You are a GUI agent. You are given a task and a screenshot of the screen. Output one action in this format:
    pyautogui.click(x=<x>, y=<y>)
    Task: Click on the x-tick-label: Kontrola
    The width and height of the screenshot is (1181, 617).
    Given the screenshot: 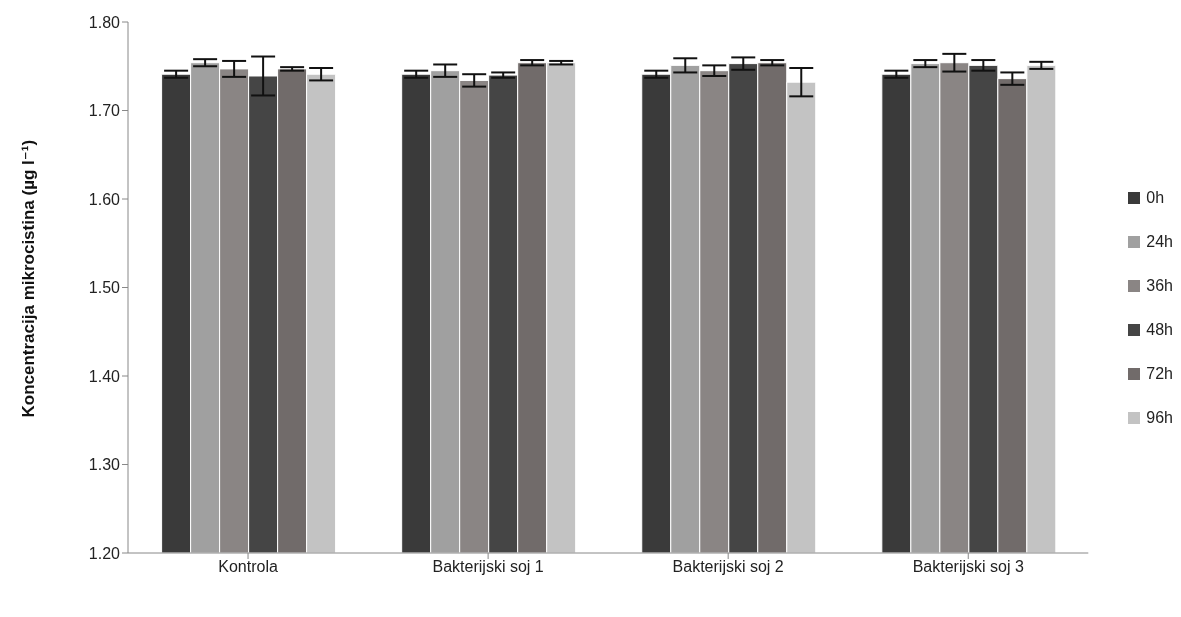 What is the action you would take?
    pyautogui.click(x=248, y=567)
    